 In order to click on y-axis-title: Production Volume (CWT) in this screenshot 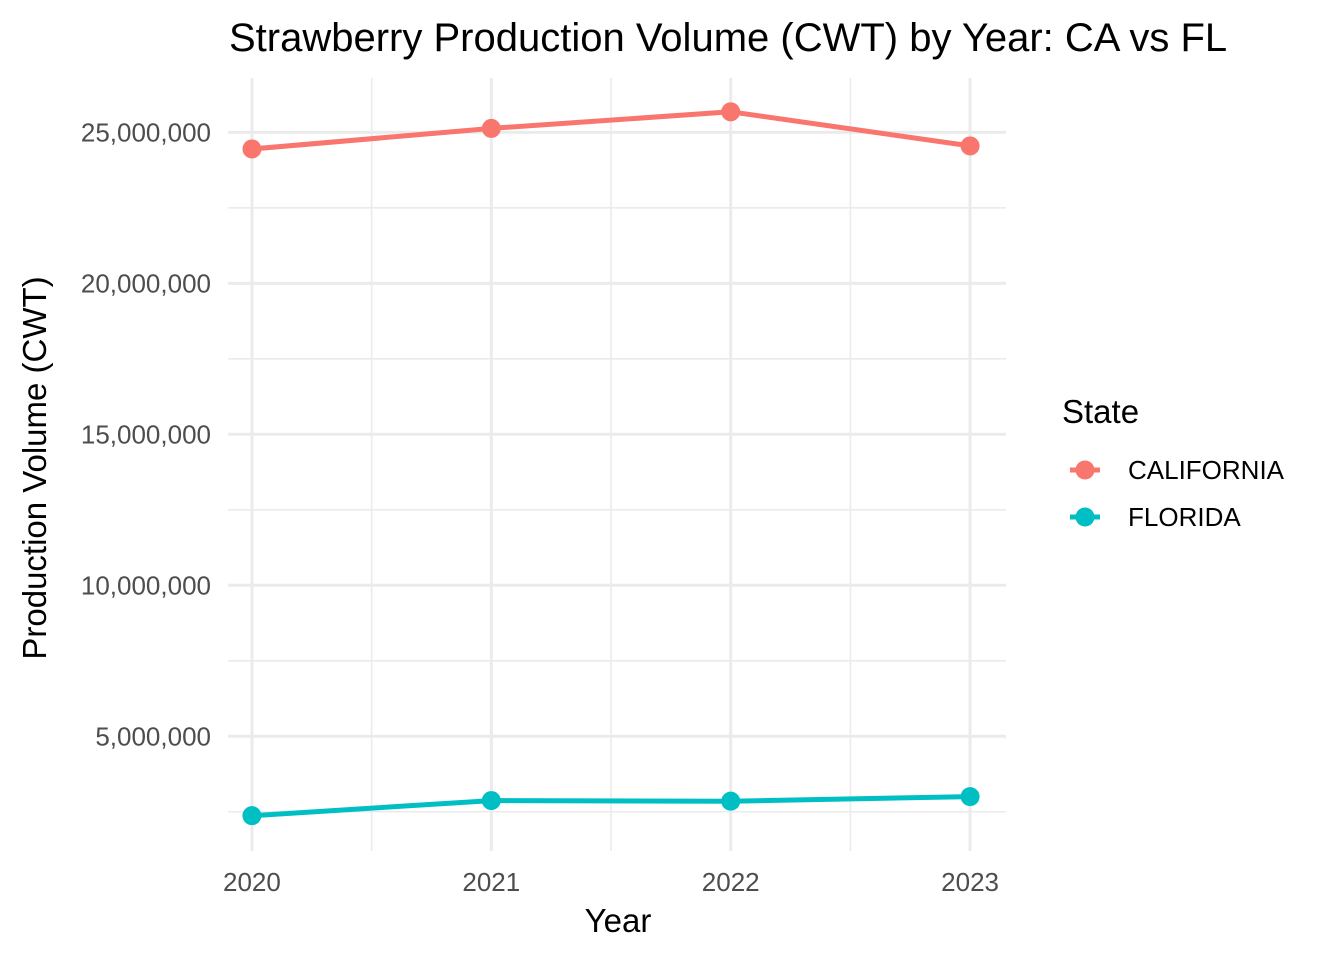, I will do `click(34, 467)`.